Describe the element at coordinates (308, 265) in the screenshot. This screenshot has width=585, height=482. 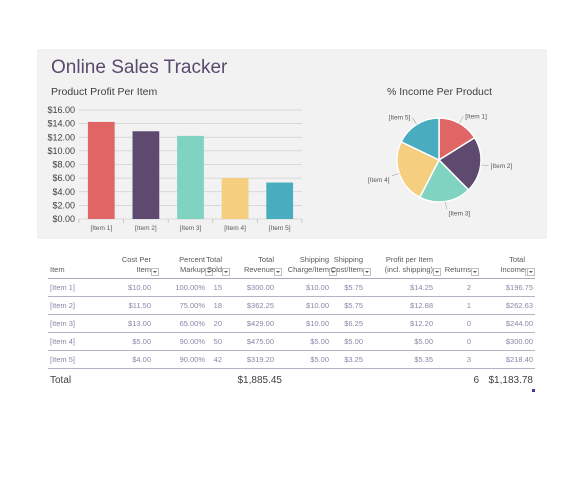
I see `column-header: Shipping Charge/Item` at that location.